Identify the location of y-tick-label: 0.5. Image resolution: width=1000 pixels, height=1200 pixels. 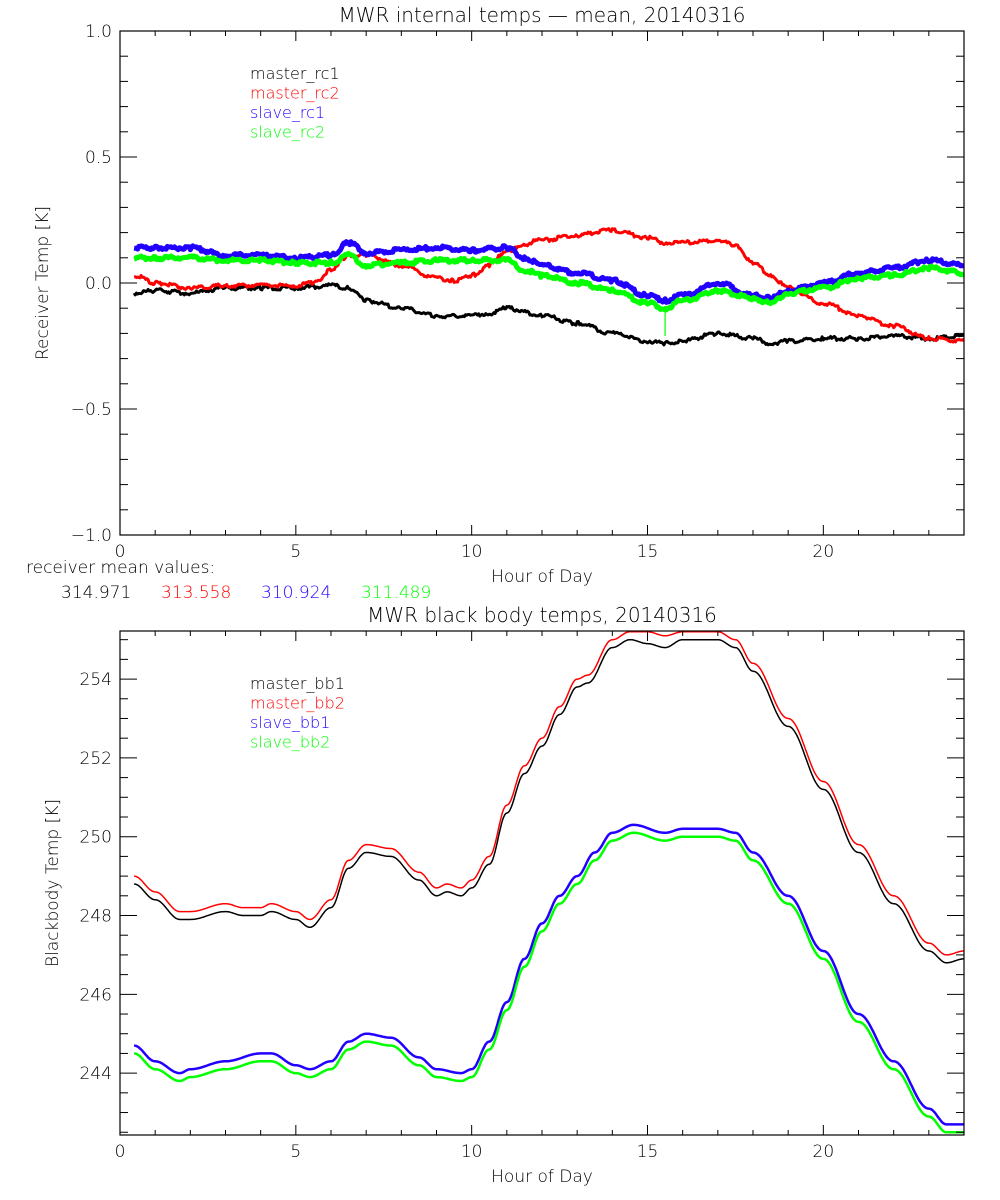
(98, 158).